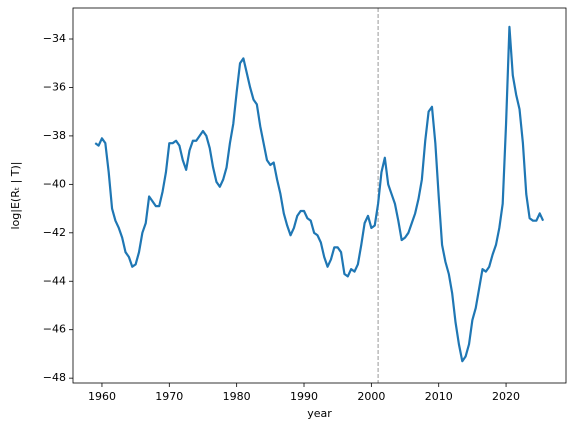 Image resolution: width=576 pixels, height=432 pixels. Describe the element at coordinates (54, 135) in the screenshot. I see `y-tick-label: −38` at that location.